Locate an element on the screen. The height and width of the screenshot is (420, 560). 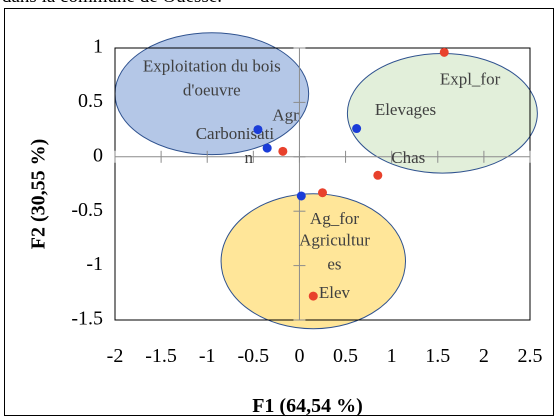
x-tick-label-7: 1.5 is located at coordinates (437, 356).